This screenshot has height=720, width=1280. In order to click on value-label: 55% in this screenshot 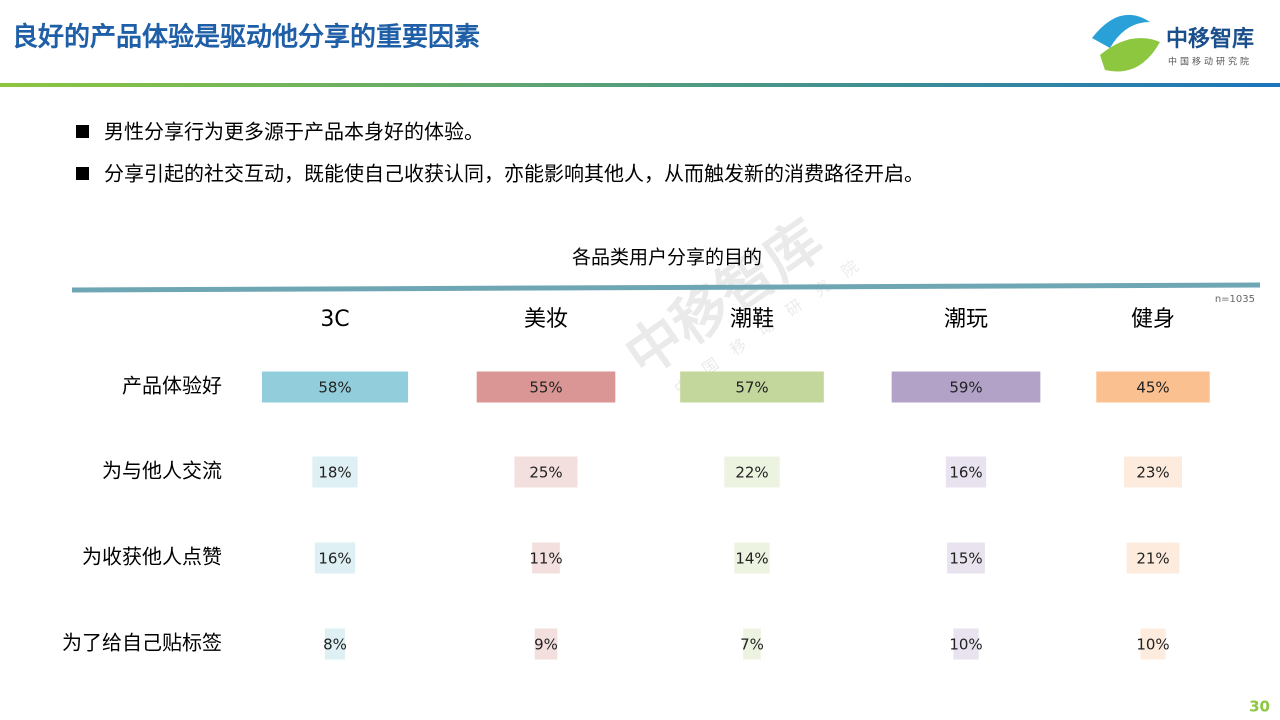, I will do `click(545, 388)`.